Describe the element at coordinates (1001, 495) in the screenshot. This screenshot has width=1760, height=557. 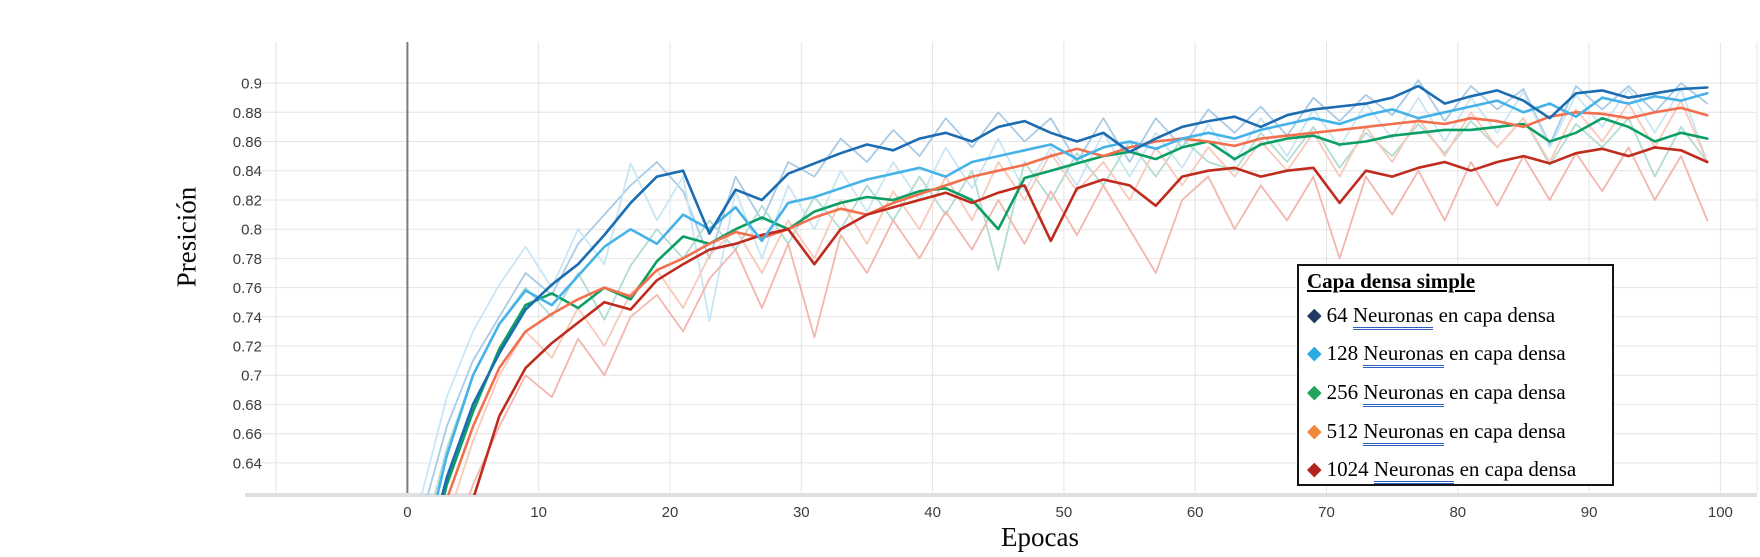
I see `x-axis-baseline` at that location.